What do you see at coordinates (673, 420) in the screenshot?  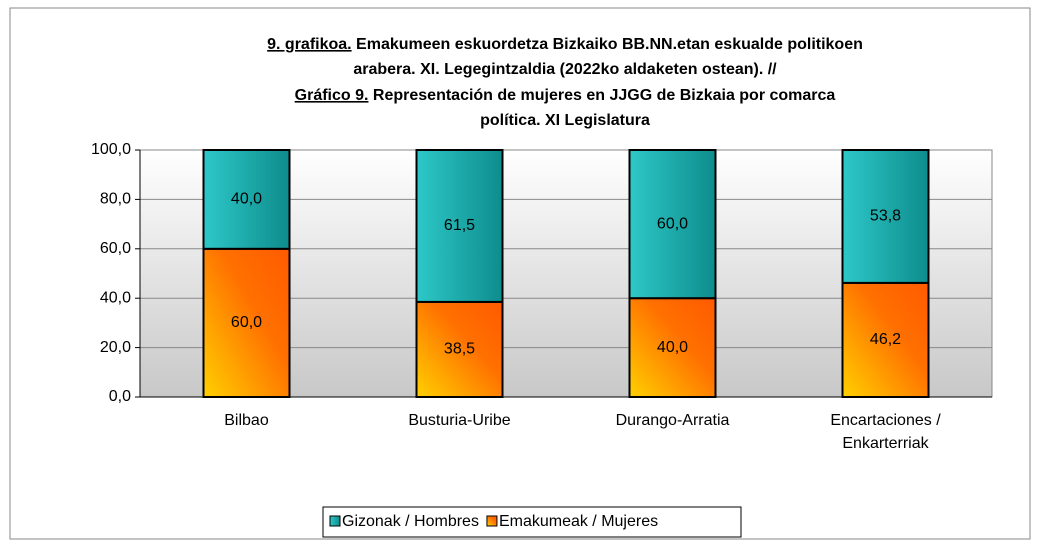 I see `x-tick-label: Durango-Arratia` at bounding box center [673, 420].